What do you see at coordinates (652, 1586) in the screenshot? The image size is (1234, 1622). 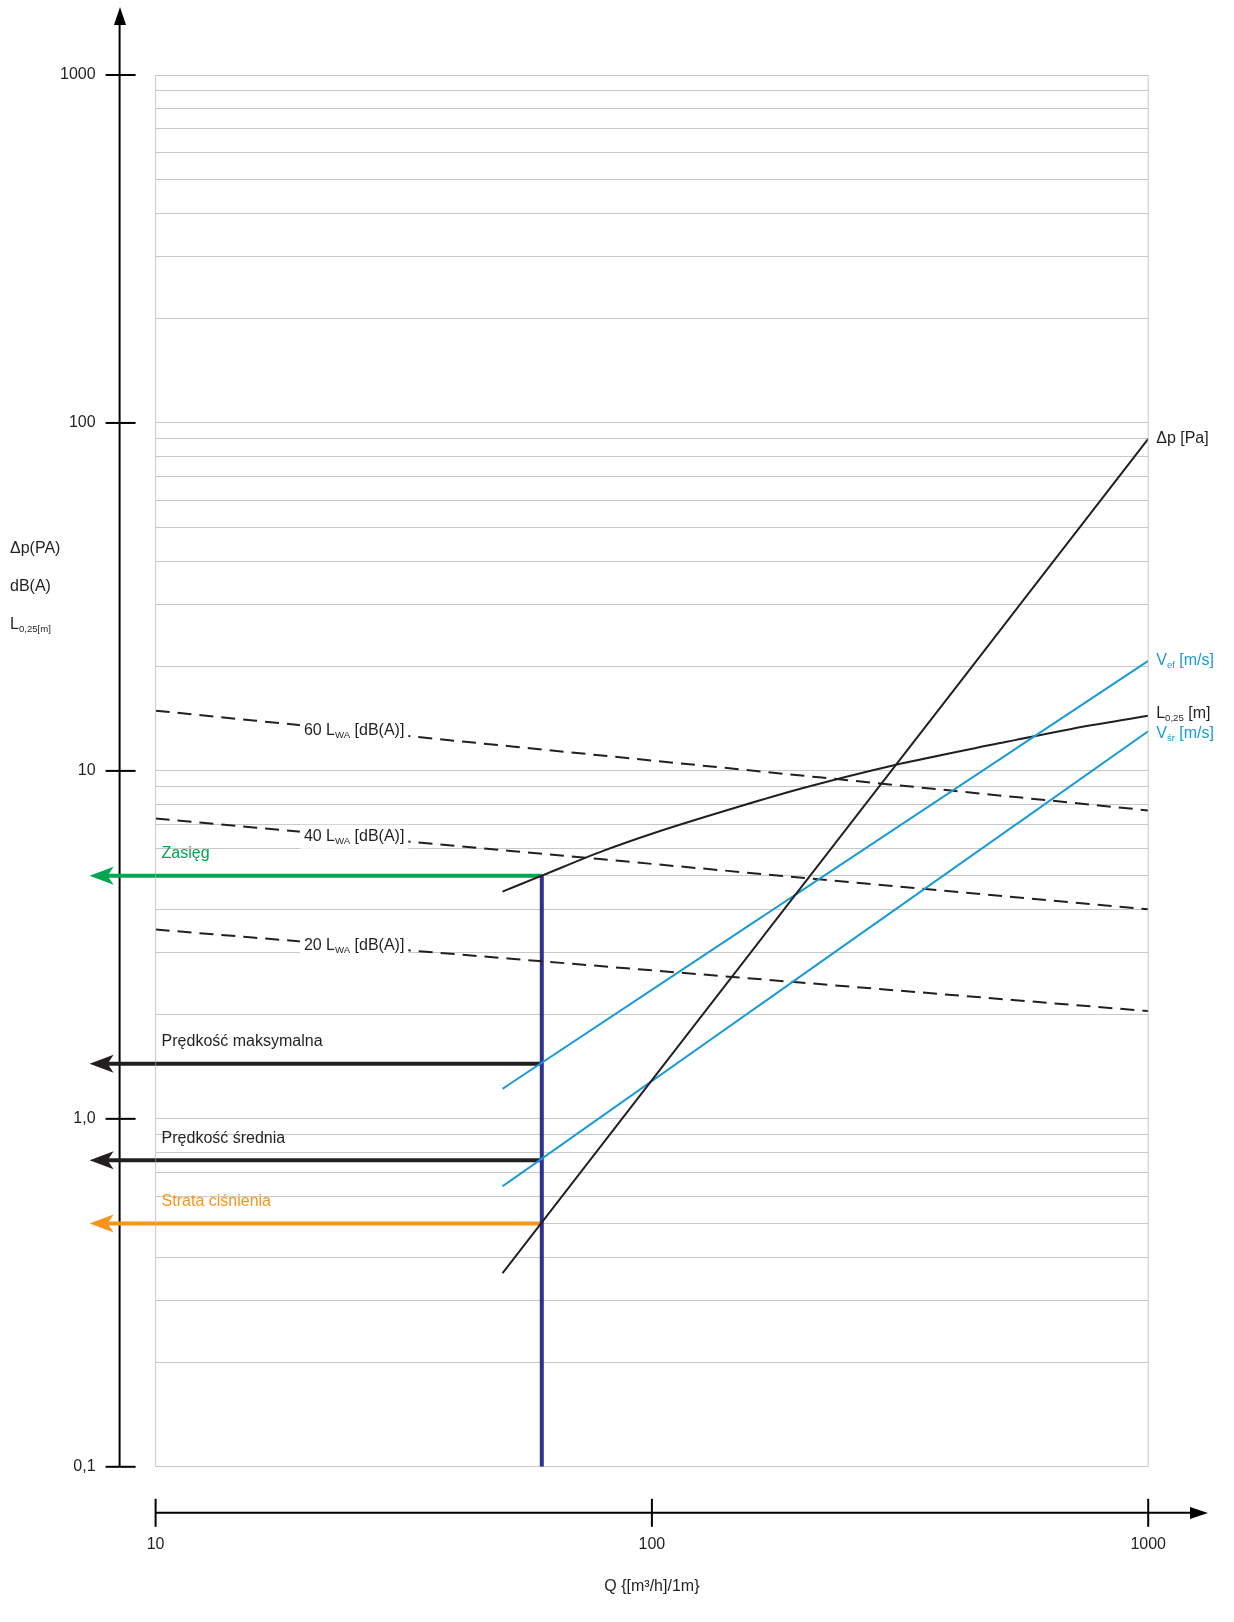 I see `x-axis-title: Q {[m³/h]/1m}` at bounding box center [652, 1586].